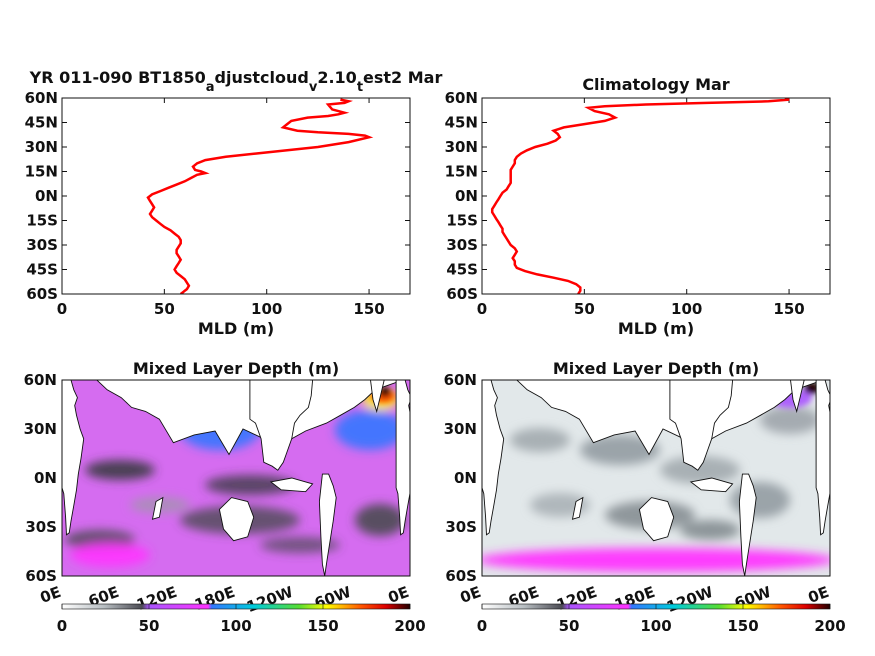 The width and height of the screenshot is (875, 656). What do you see at coordinates (576, 598) in the screenshot?
I see `climatology-map-xtick-label: 120E` at bounding box center [576, 598].